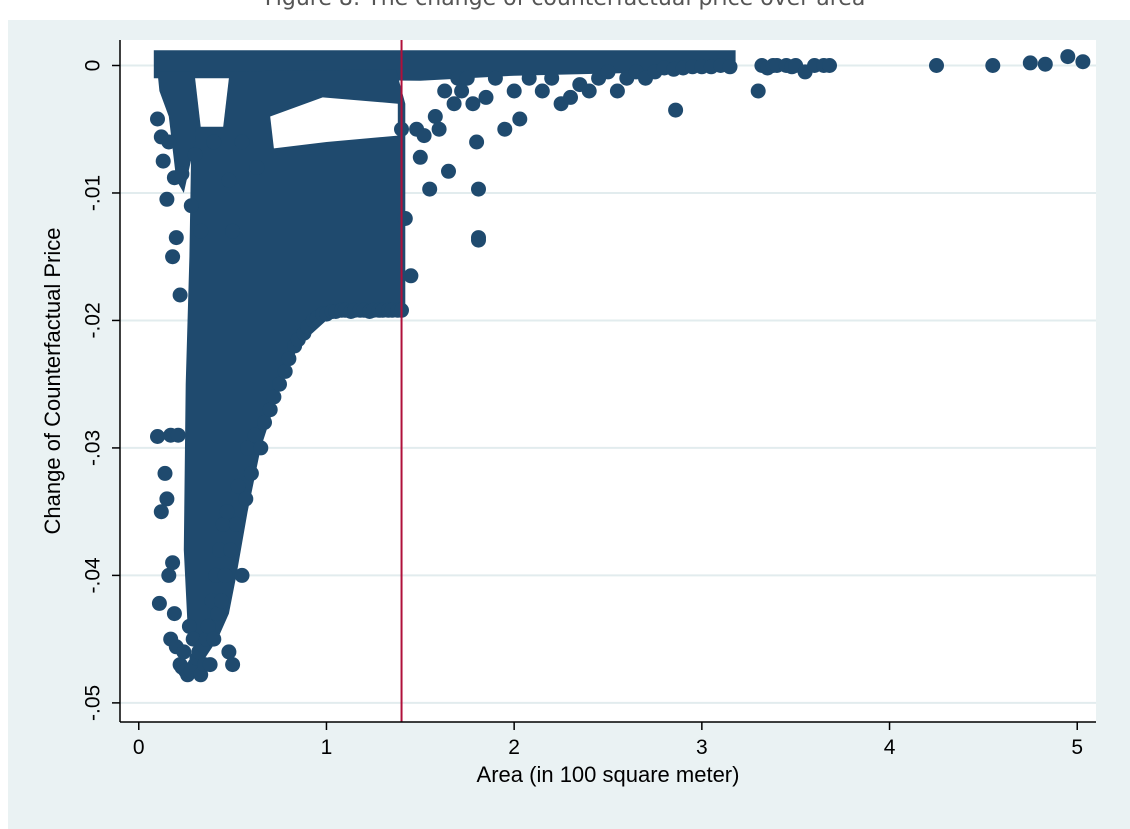  I want to click on y-tick-label: -.04, so click(92, 575).